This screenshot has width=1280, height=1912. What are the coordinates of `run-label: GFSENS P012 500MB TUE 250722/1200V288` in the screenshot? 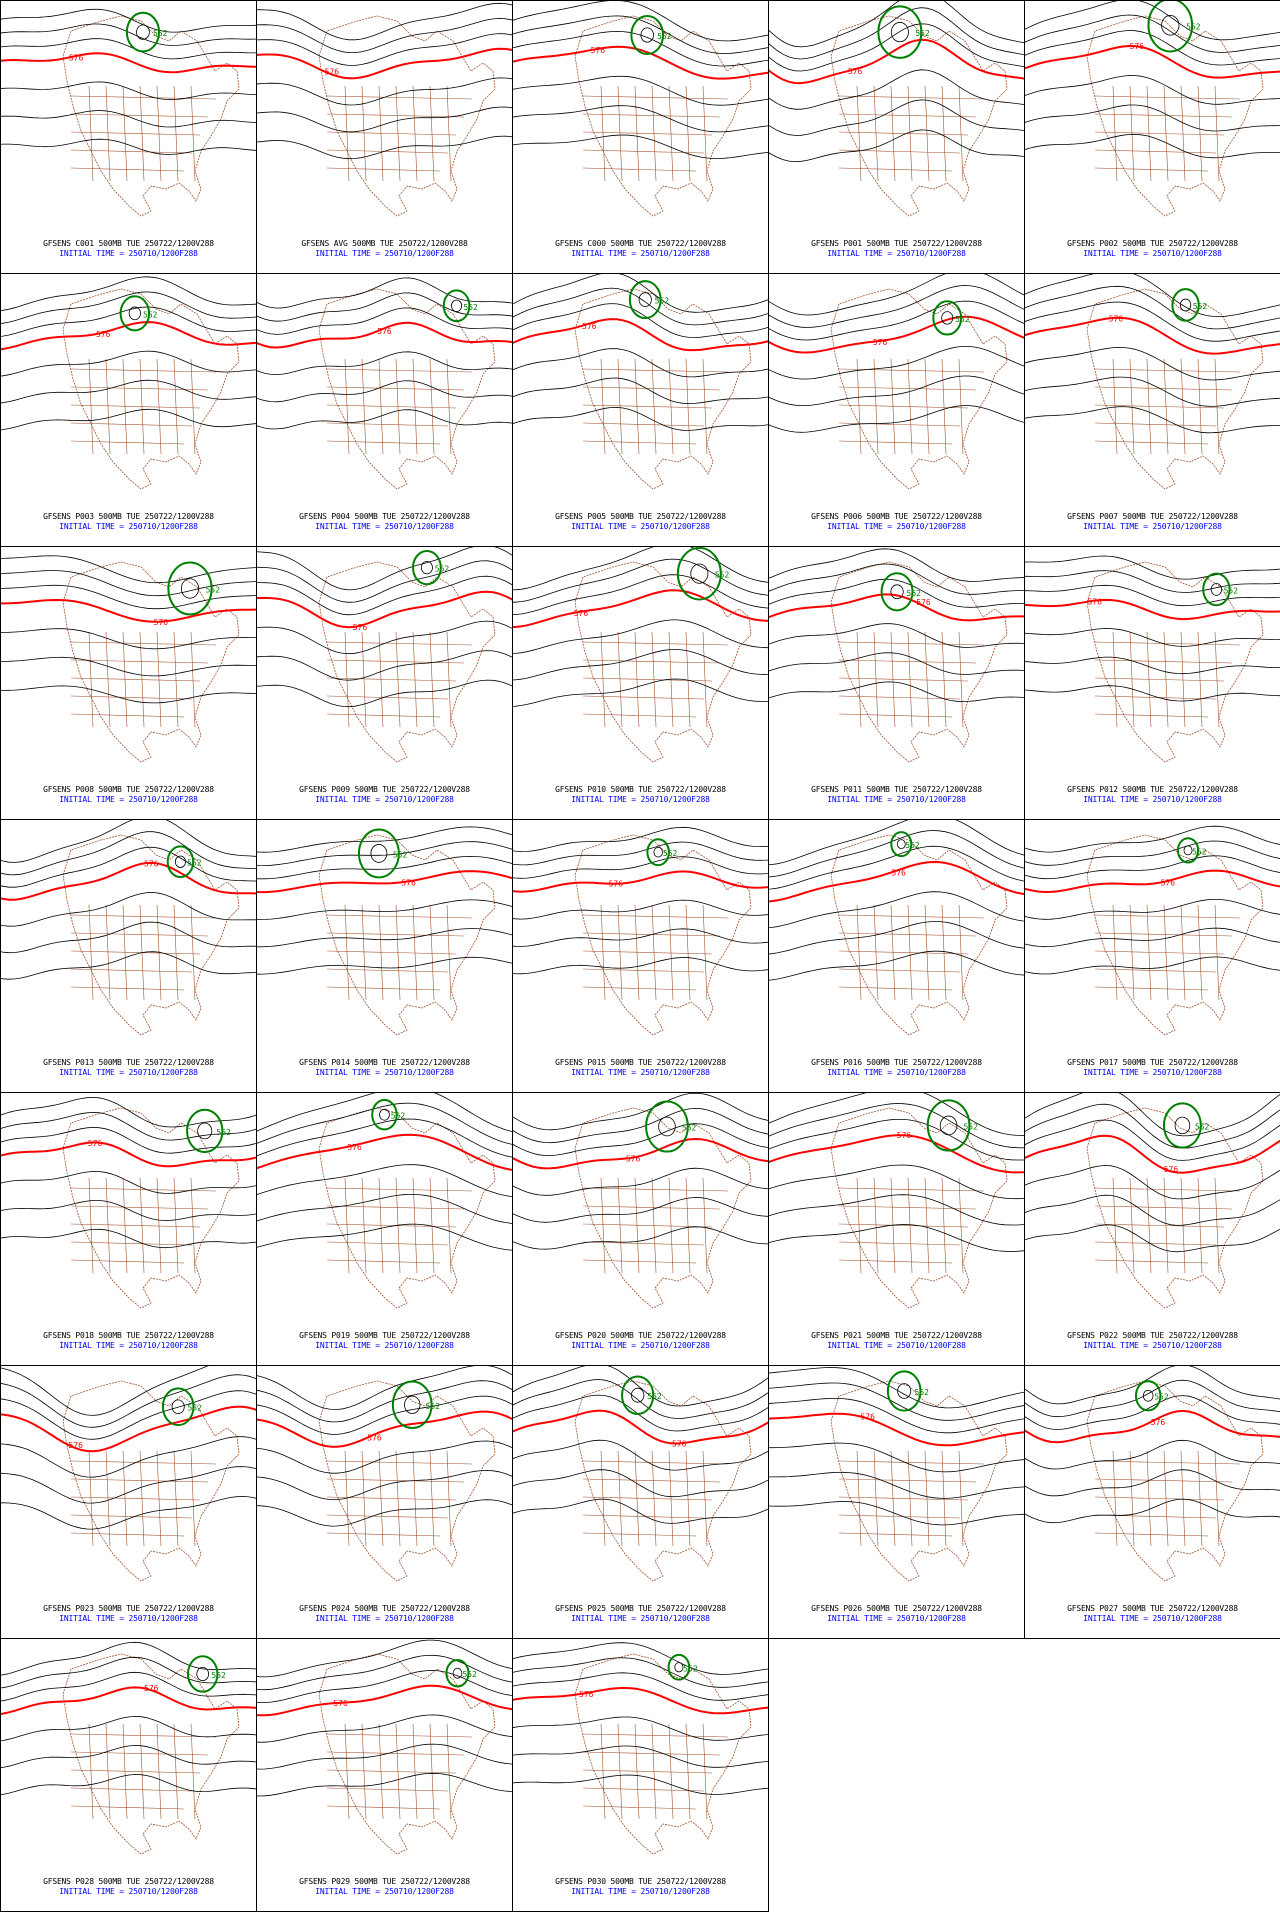 It's located at (1152, 789).